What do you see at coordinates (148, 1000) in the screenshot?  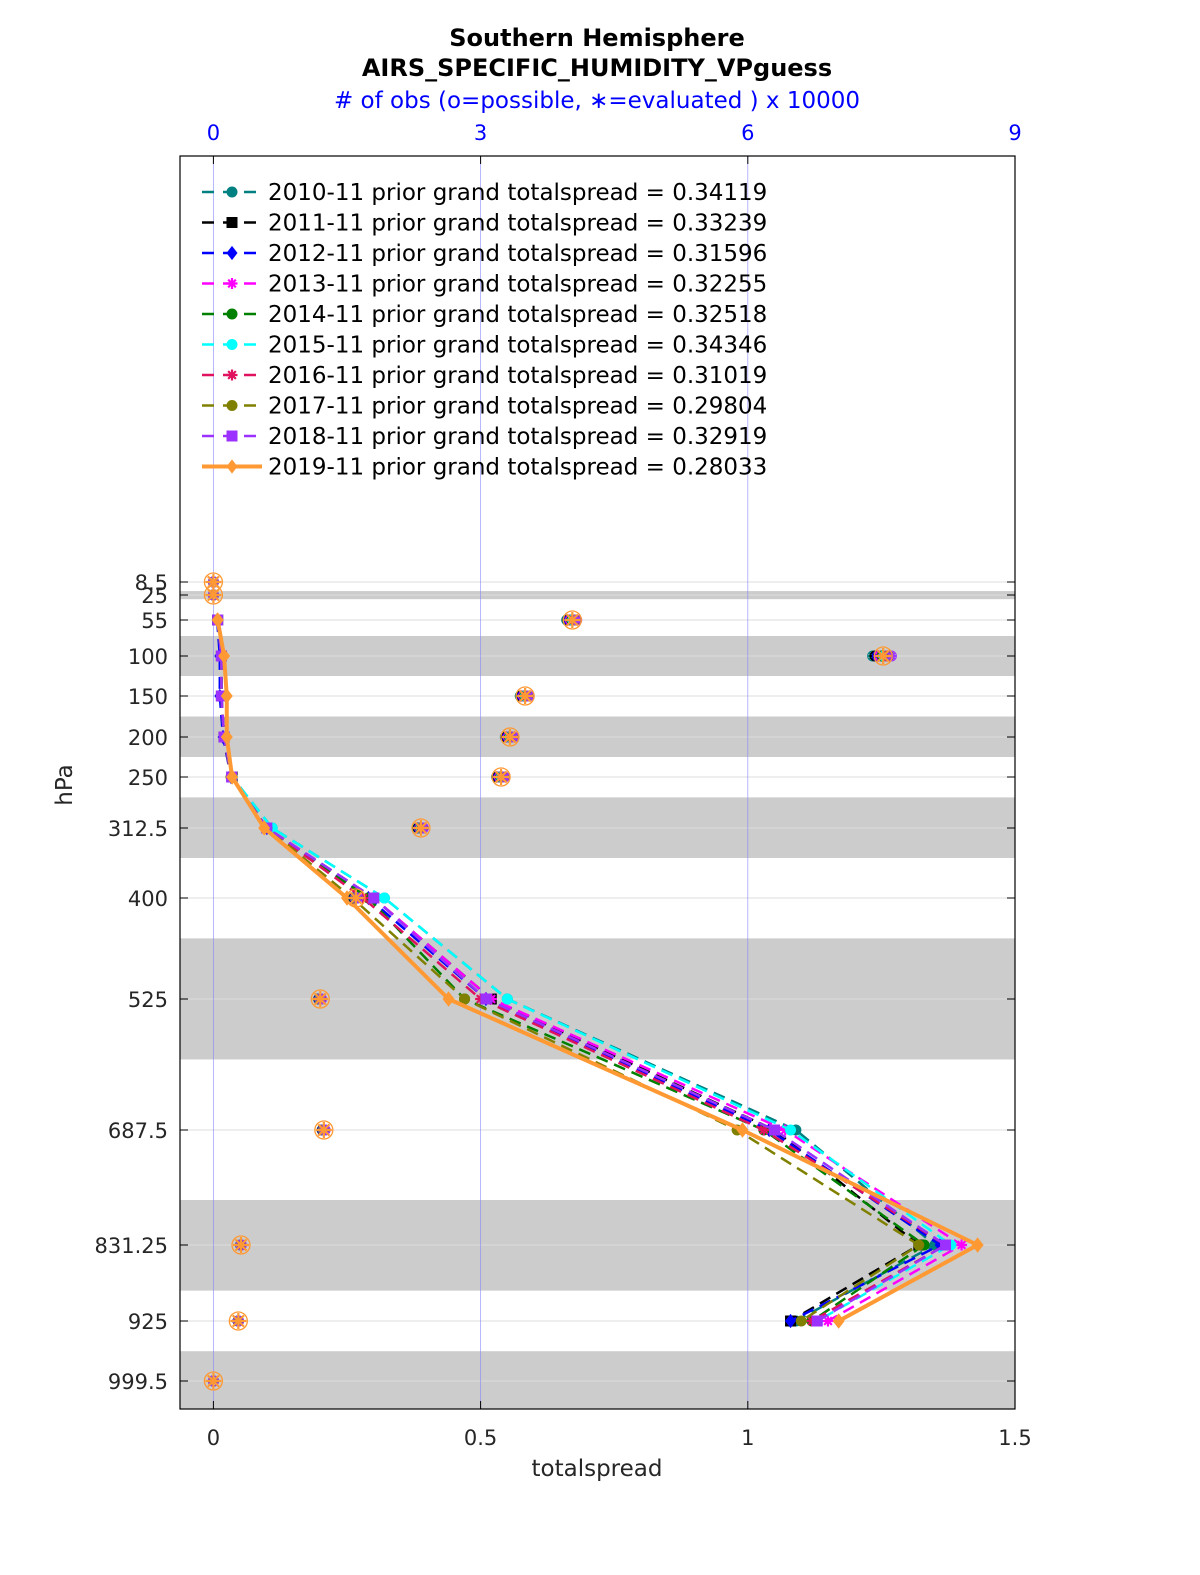 I see `y-tick-label-9: 525` at bounding box center [148, 1000].